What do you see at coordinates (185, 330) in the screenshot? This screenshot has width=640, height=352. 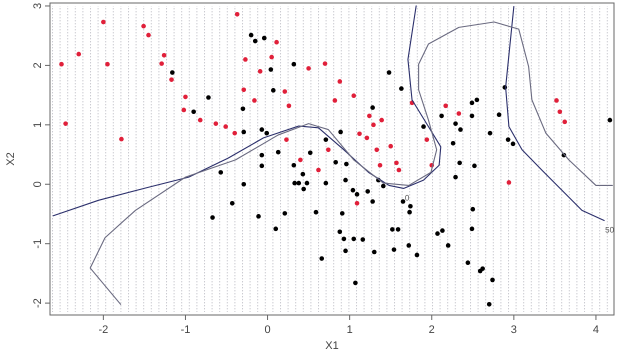 I see `x-tick-label: -1` at bounding box center [185, 330].